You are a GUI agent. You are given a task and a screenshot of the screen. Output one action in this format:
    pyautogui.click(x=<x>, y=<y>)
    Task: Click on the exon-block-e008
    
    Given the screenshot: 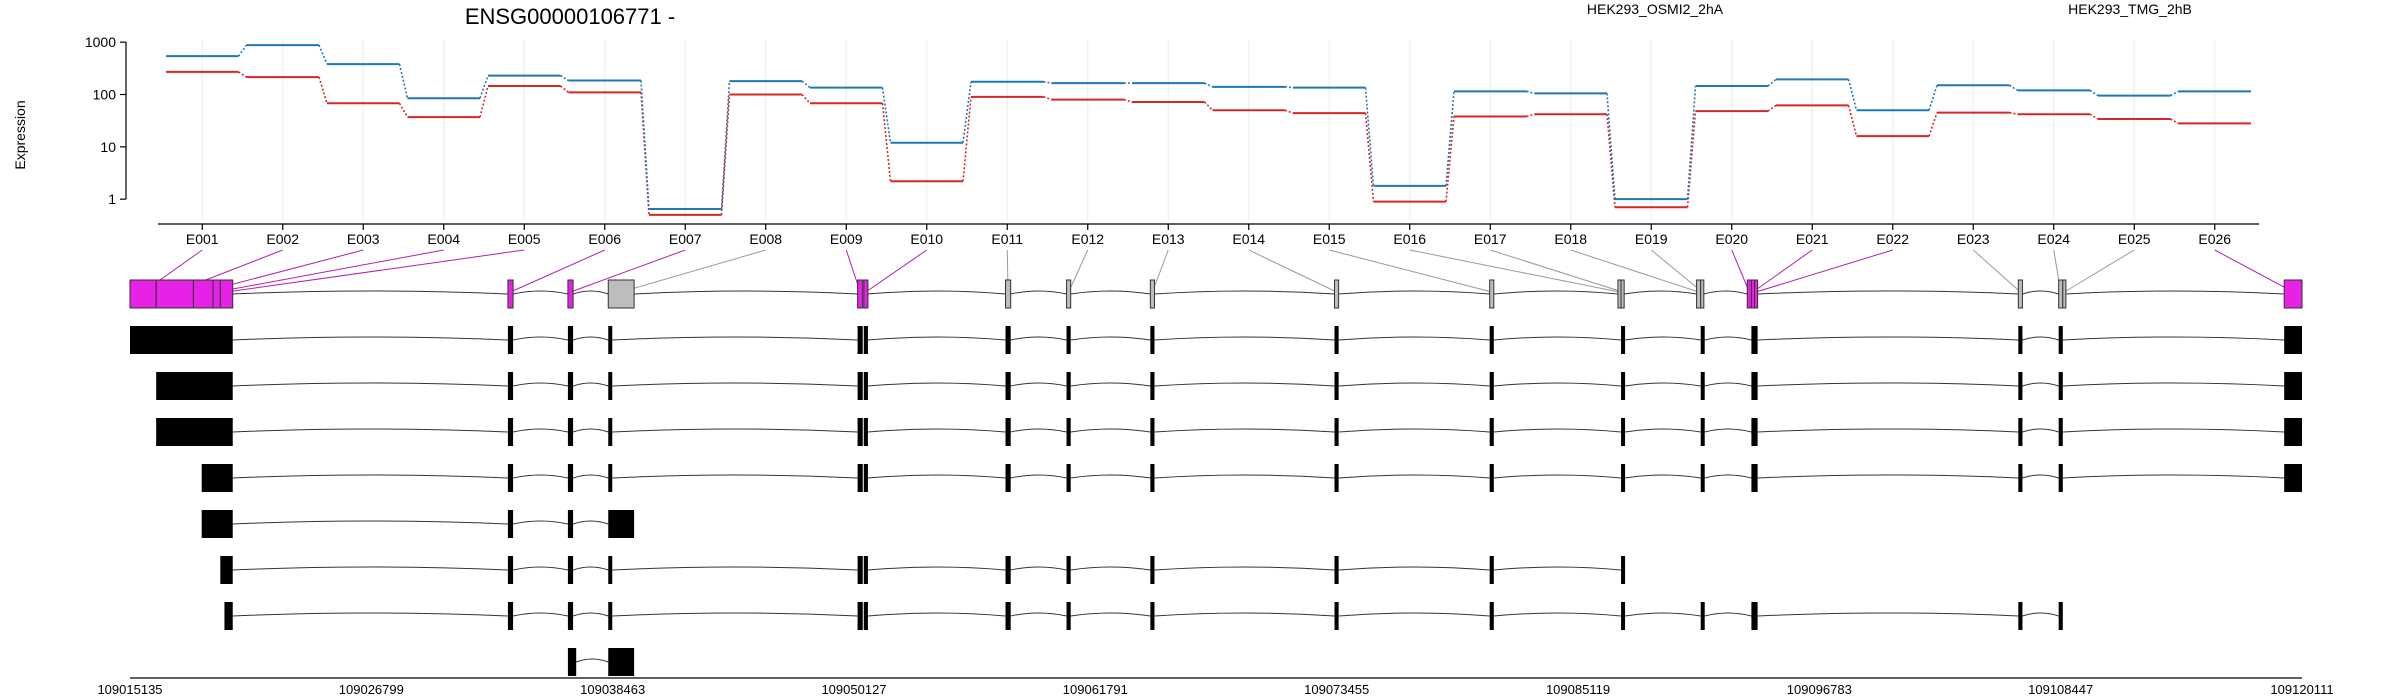 What is the action you would take?
    pyautogui.click(x=621, y=294)
    